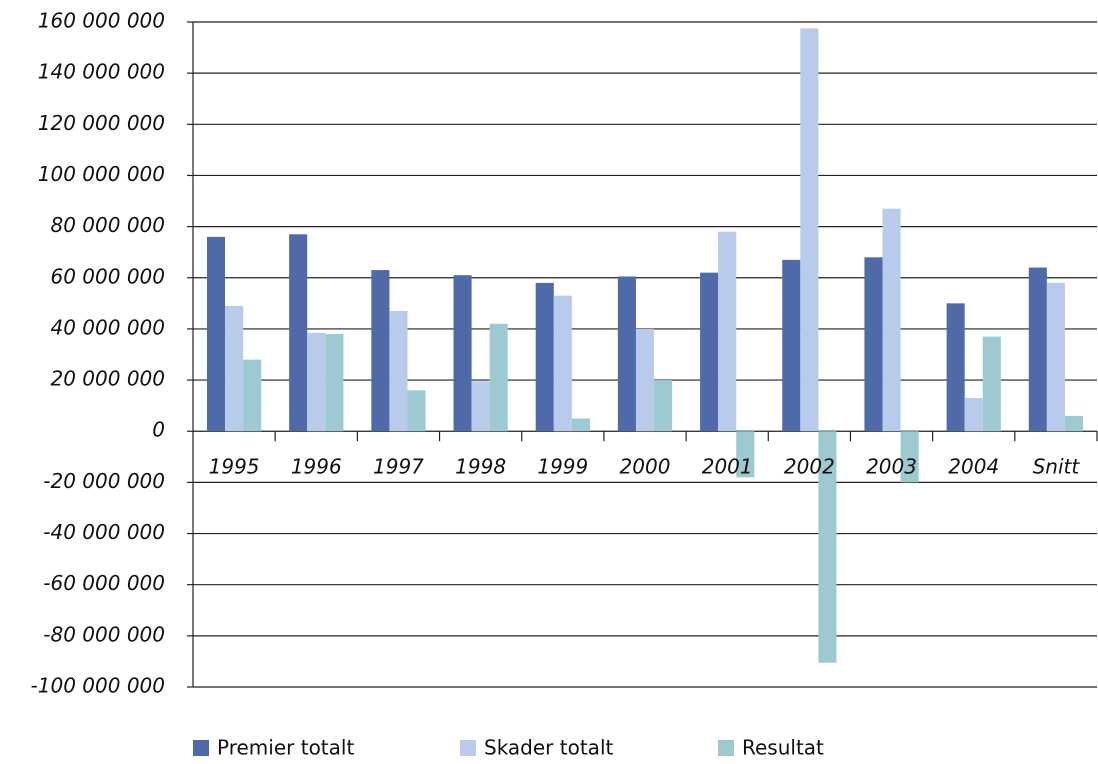  I want to click on y-tick-label: 40 000 000, so click(107, 327).